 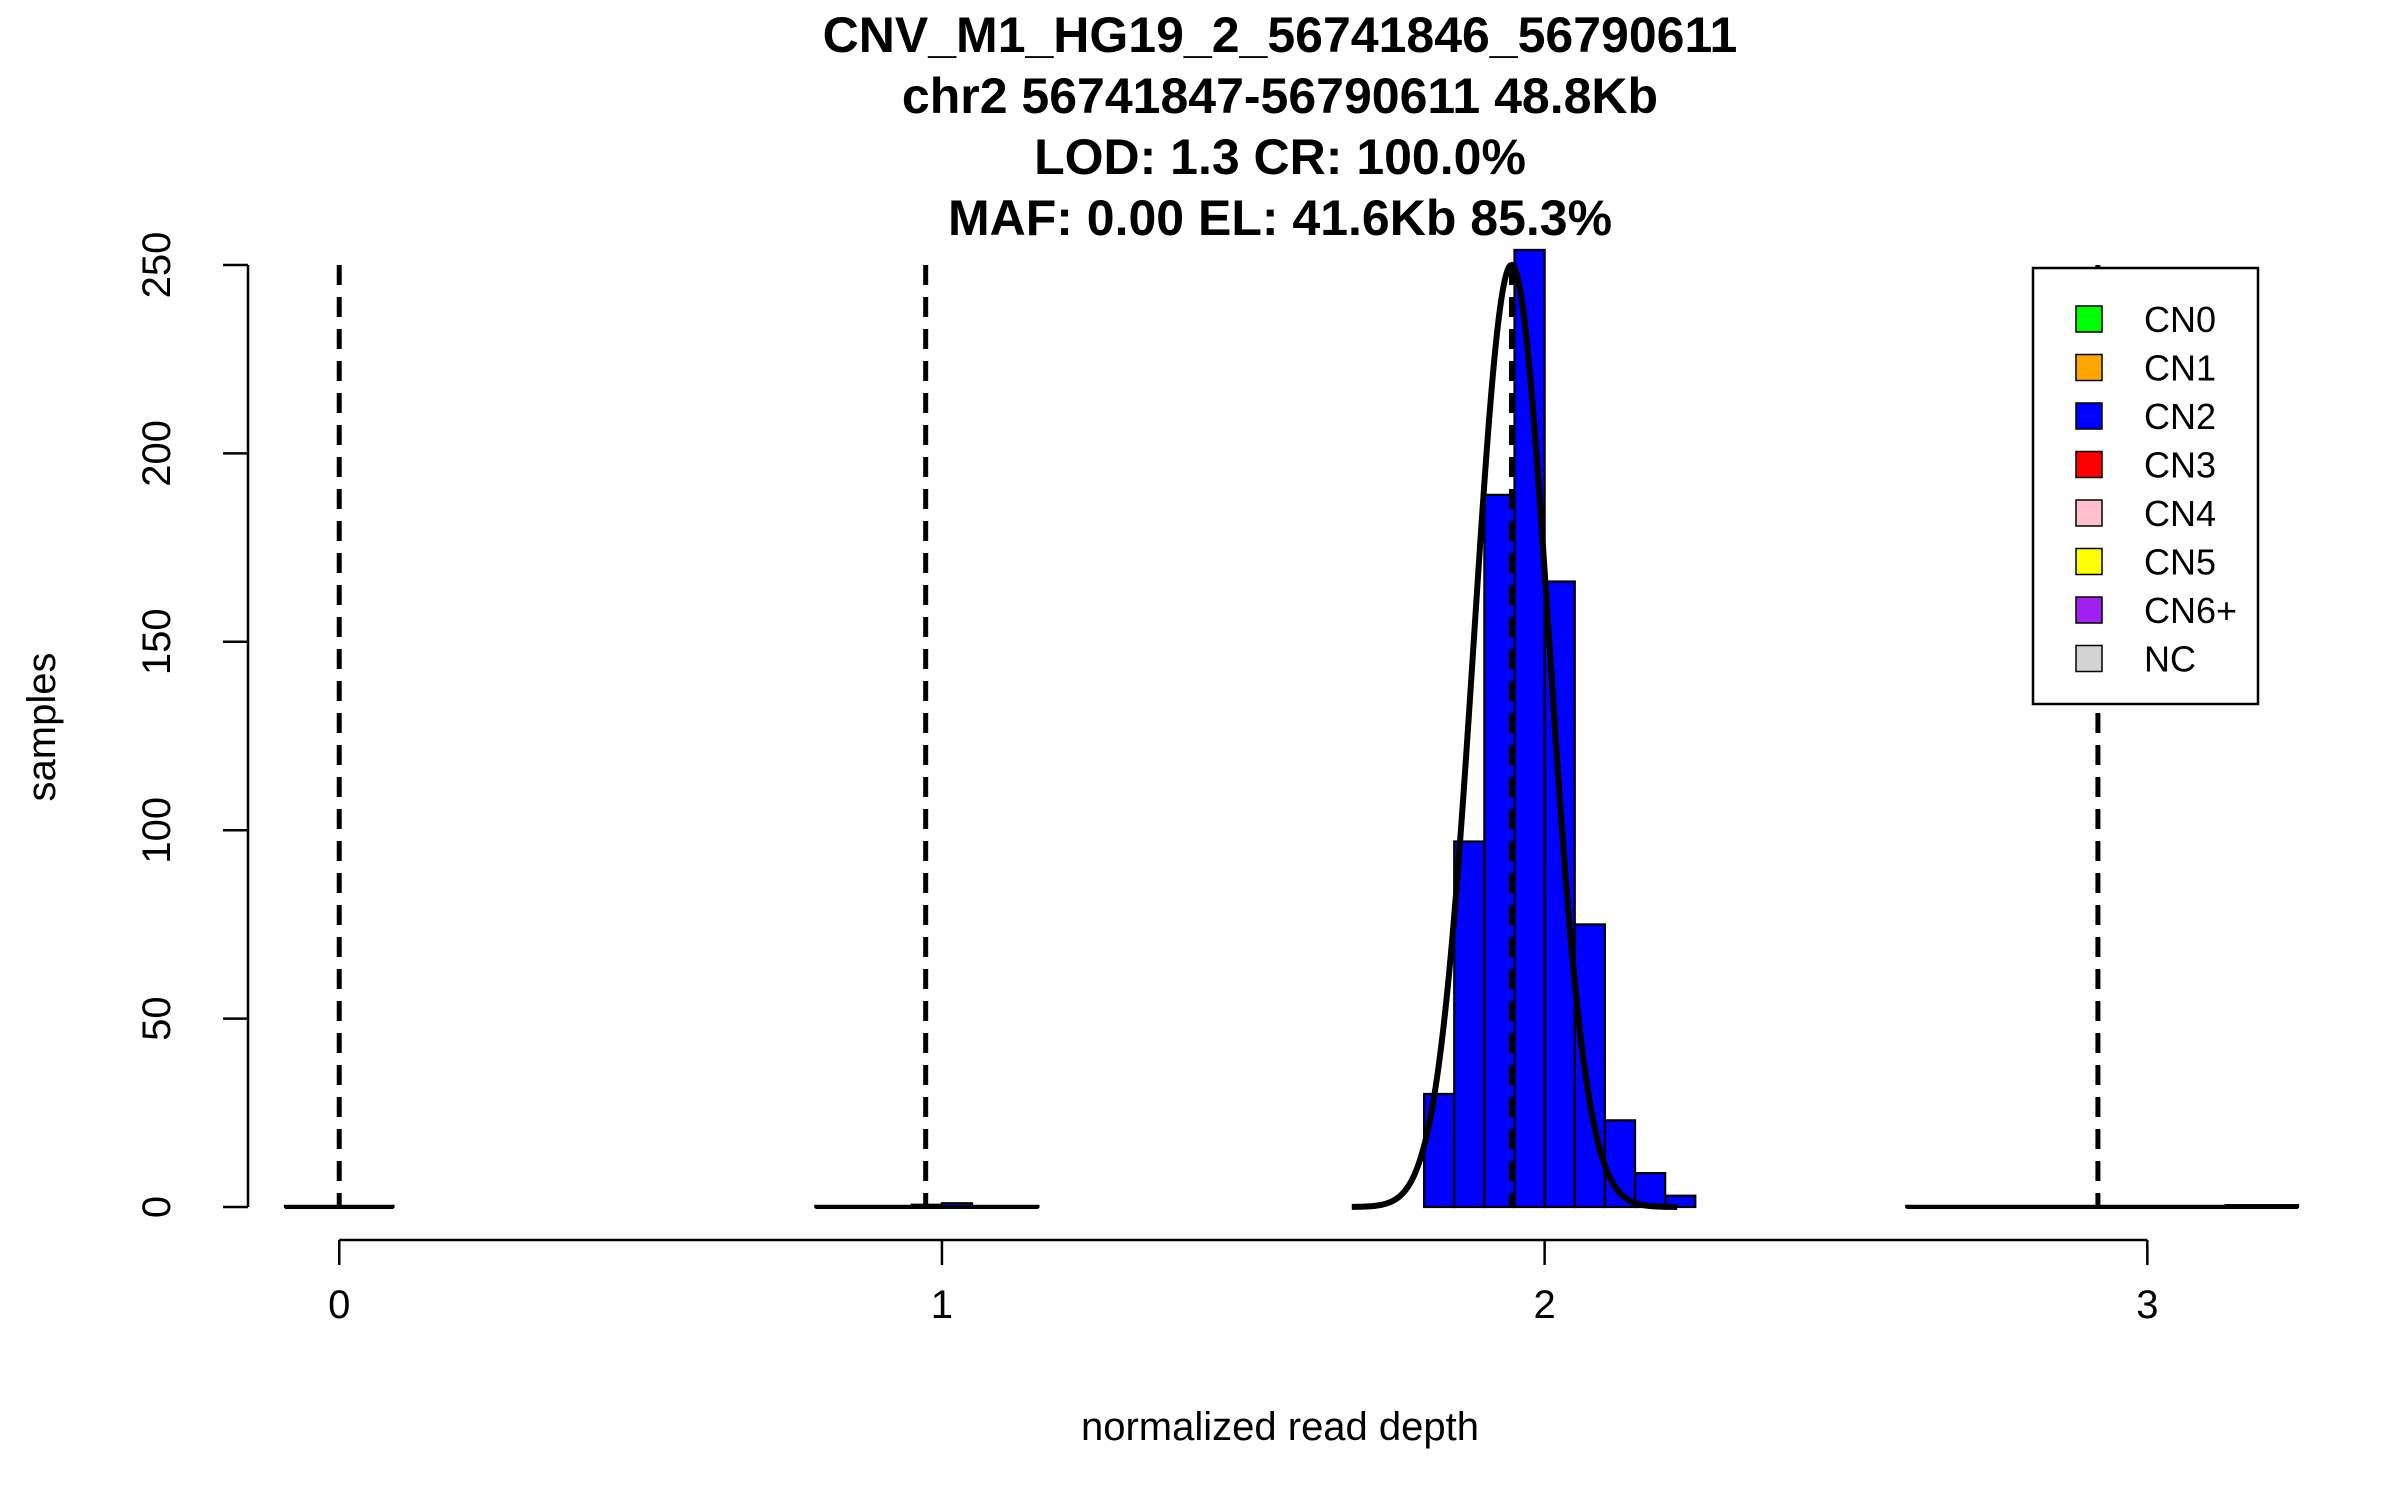 I want to click on x-tick-label: 1, so click(x=942, y=1305).